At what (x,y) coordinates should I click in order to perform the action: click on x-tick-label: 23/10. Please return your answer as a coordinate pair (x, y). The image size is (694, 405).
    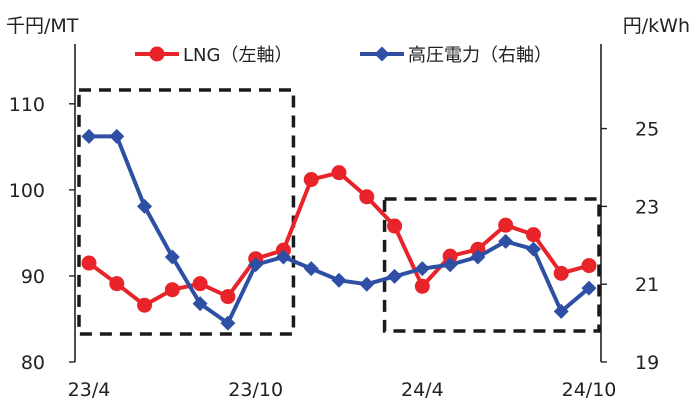
    Looking at the image, I should click on (255, 390).